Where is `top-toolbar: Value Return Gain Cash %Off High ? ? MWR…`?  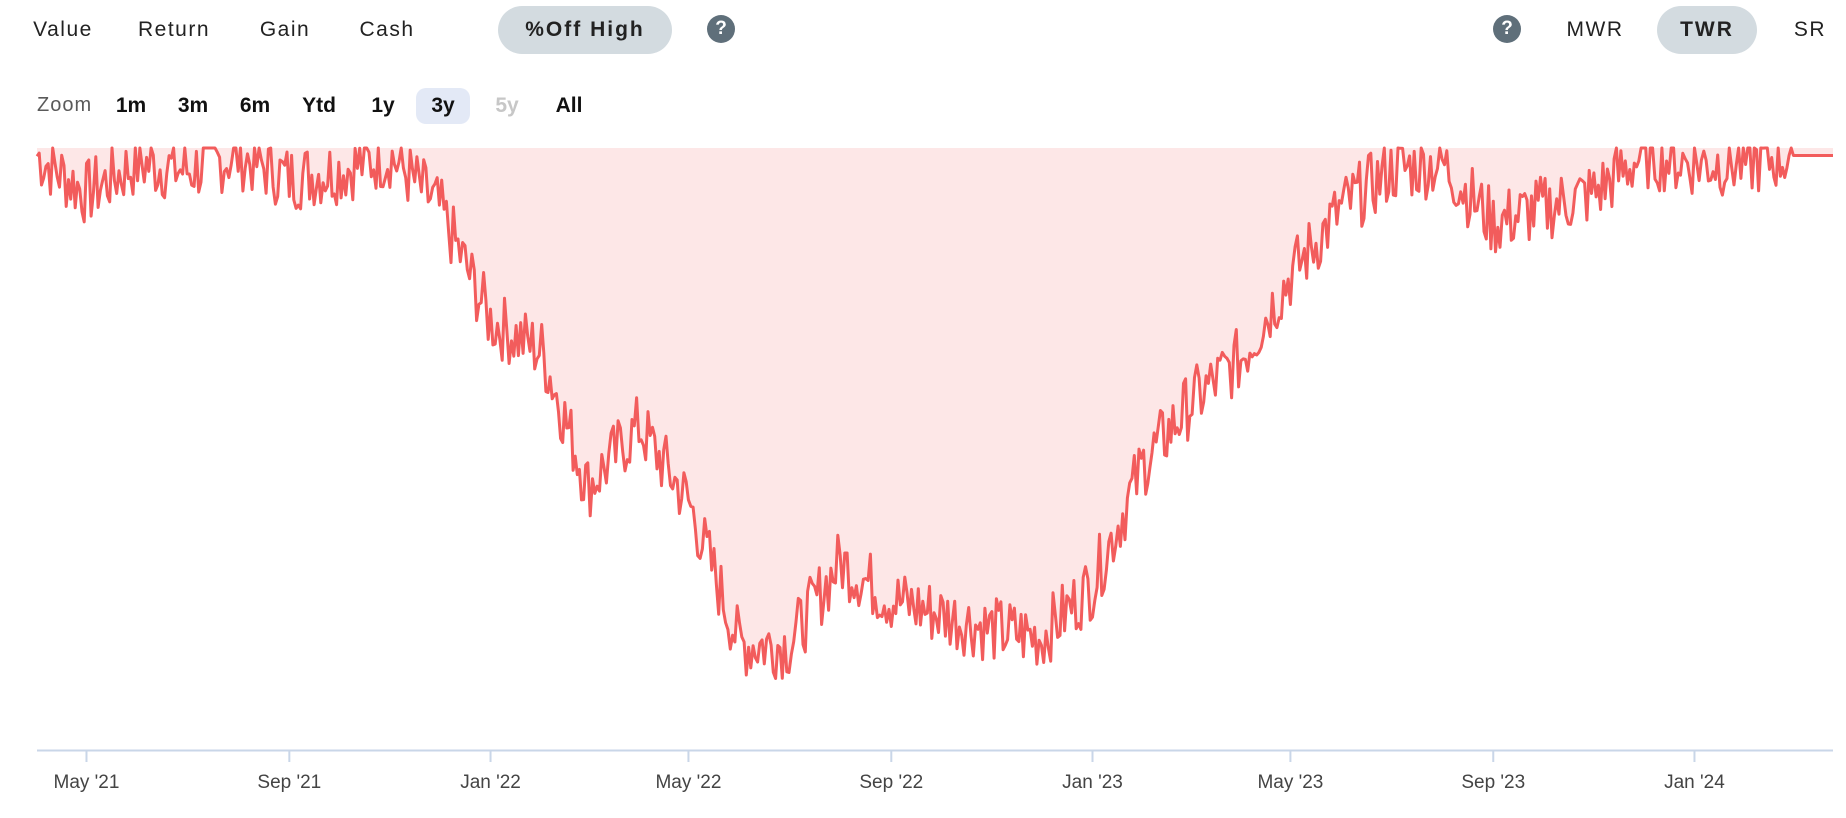
top-toolbar: Value Return Gain Cash %Off High ? ? MWR… is located at coordinates (923, 31).